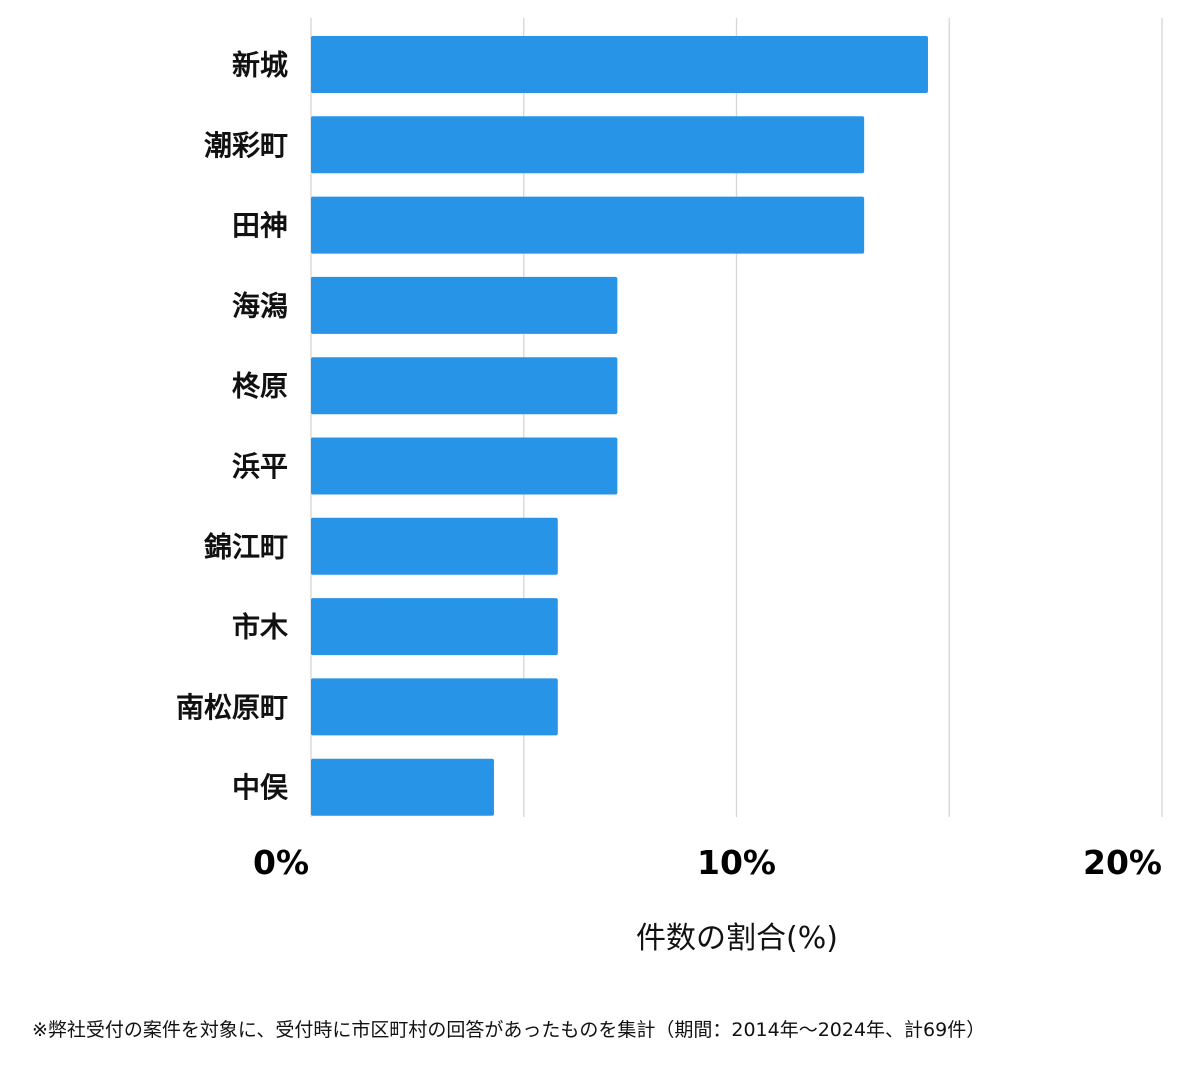 This screenshot has width=1200, height=1069. Describe the element at coordinates (736, 862) in the screenshot. I see `x-tick-label-1: 10%` at that location.